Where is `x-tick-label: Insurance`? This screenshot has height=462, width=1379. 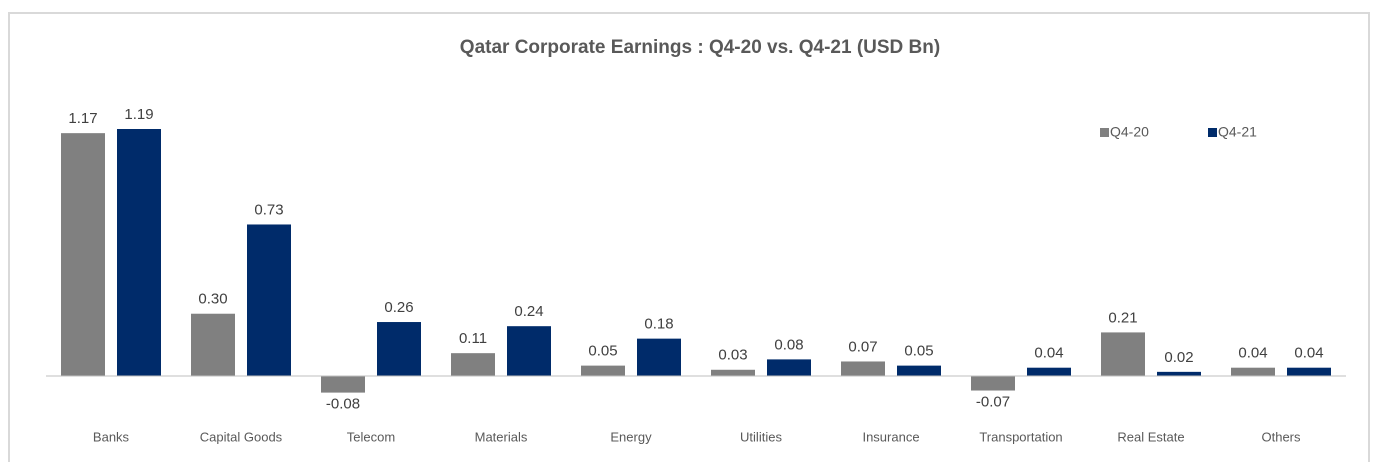
x-tick-label: Insurance is located at coordinates (890, 436).